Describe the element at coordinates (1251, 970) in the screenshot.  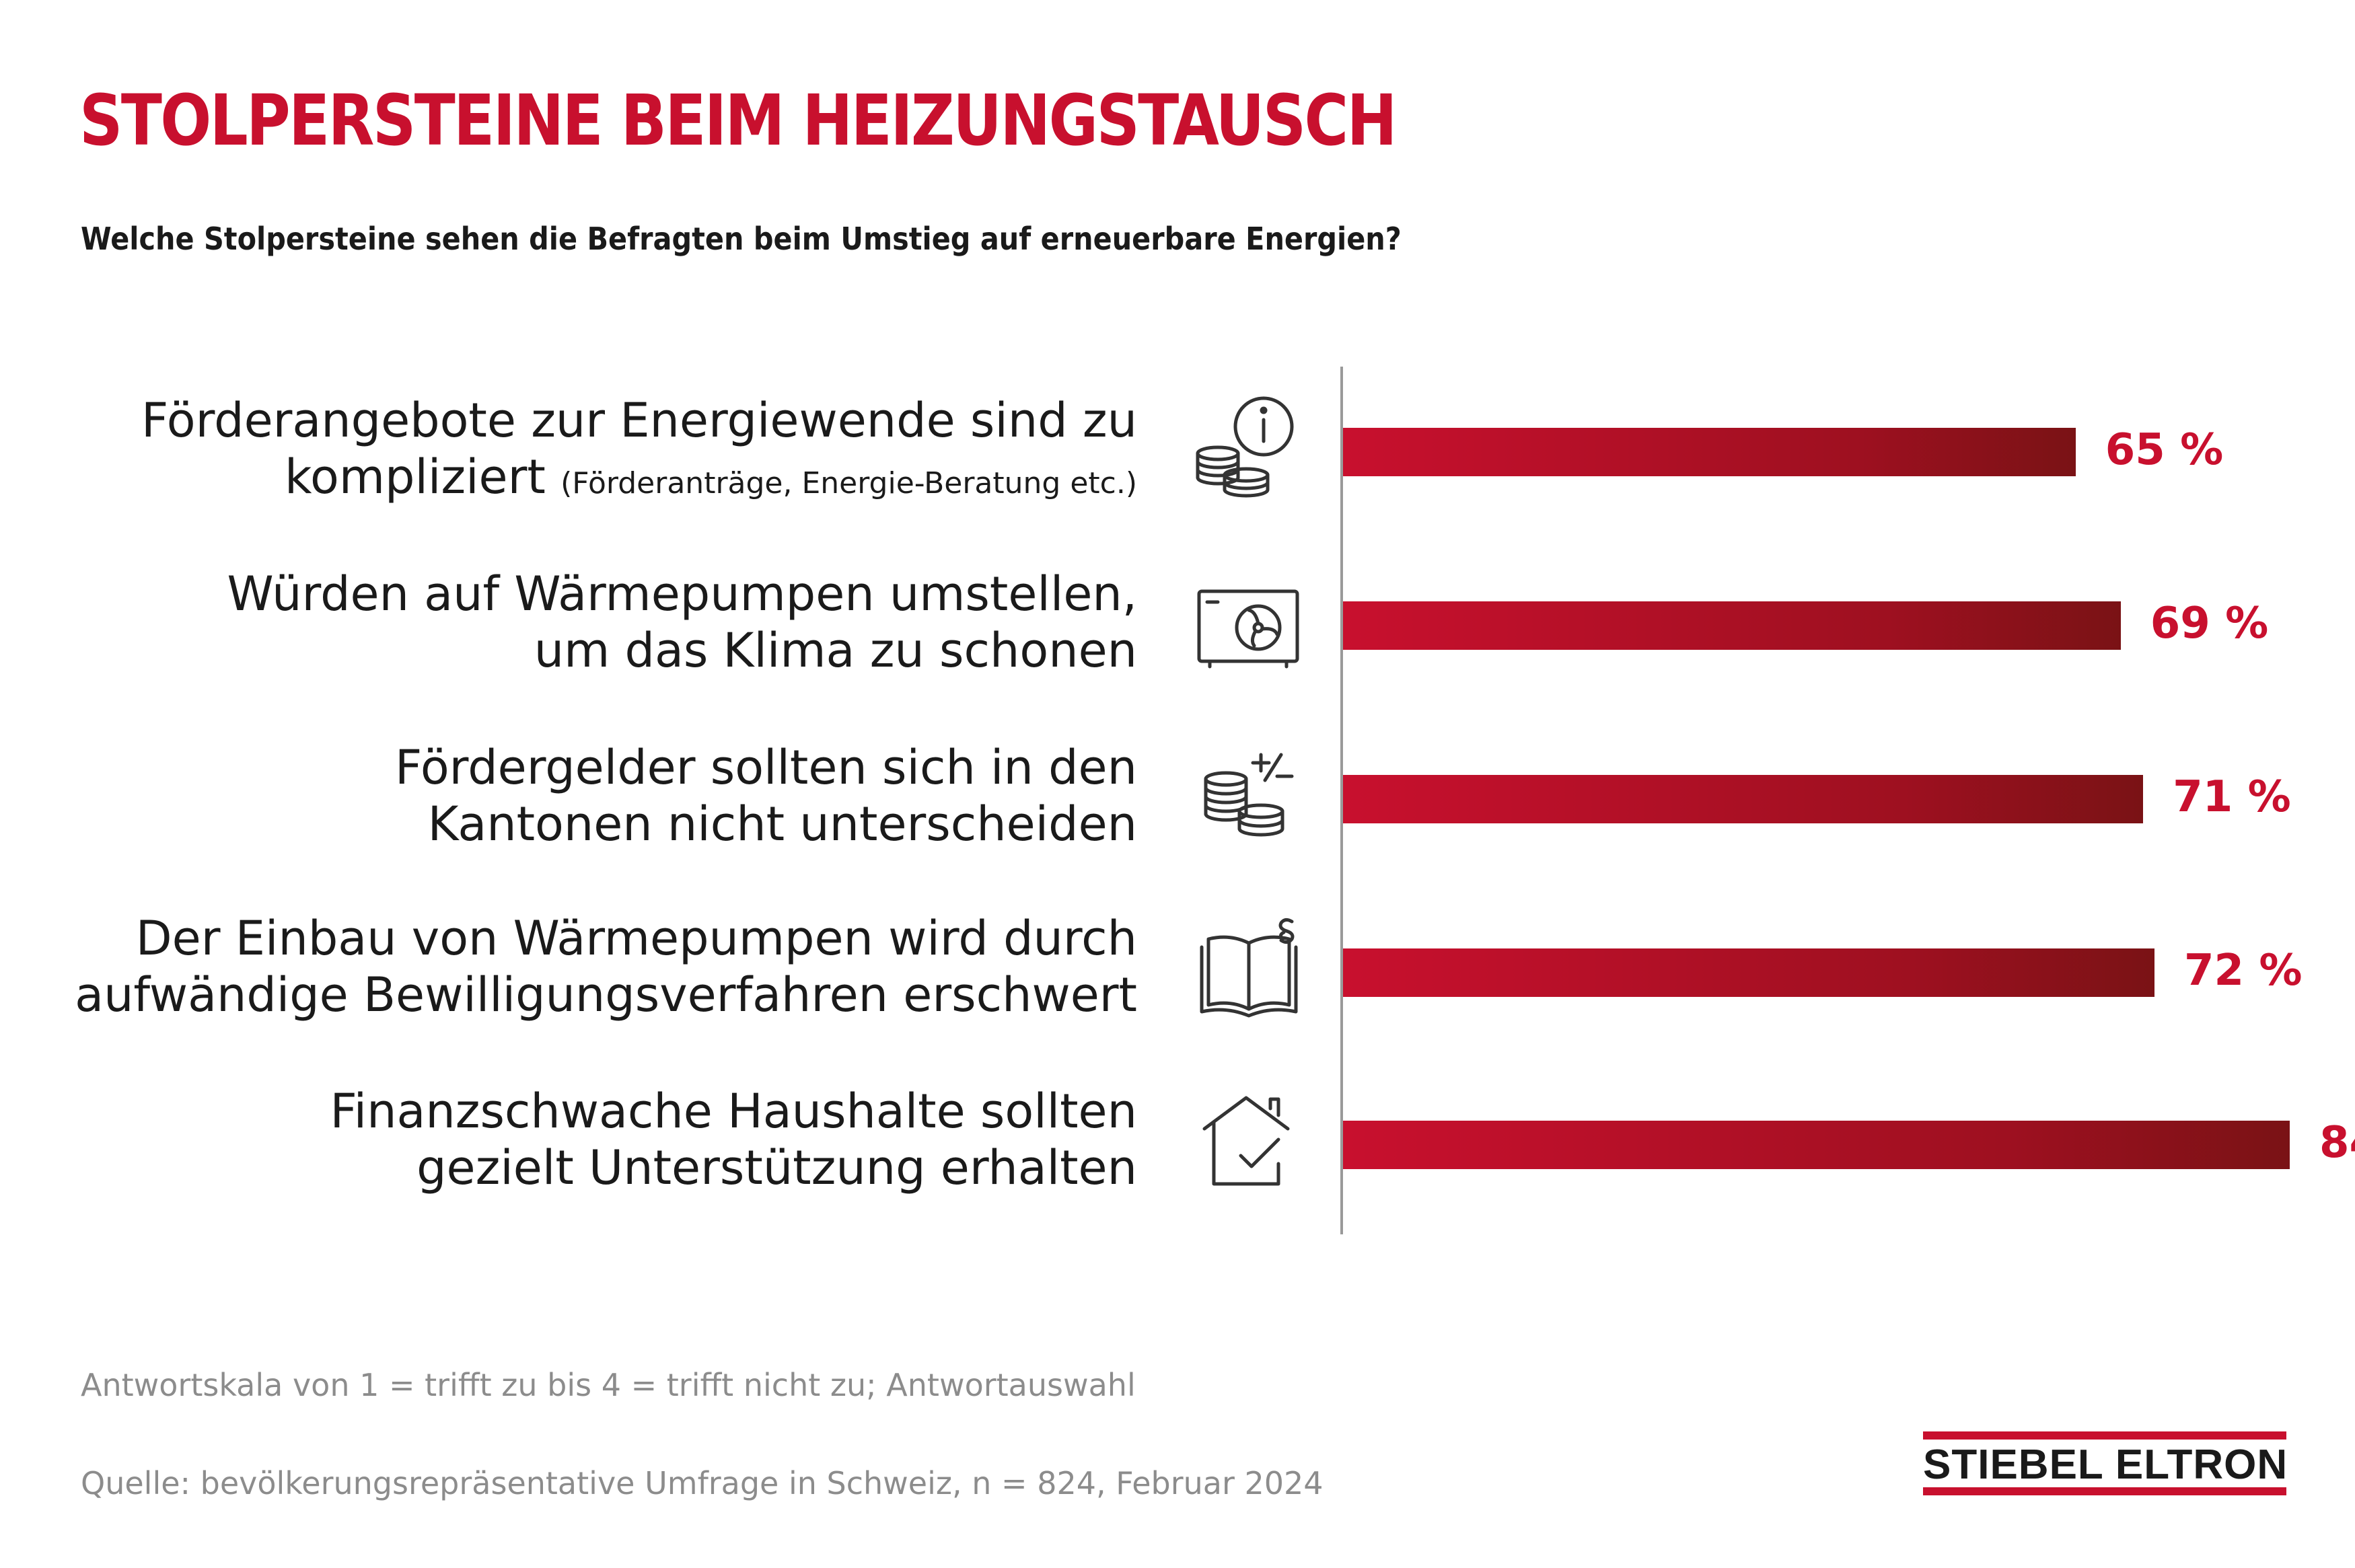
I see `law-book-icon` at that location.